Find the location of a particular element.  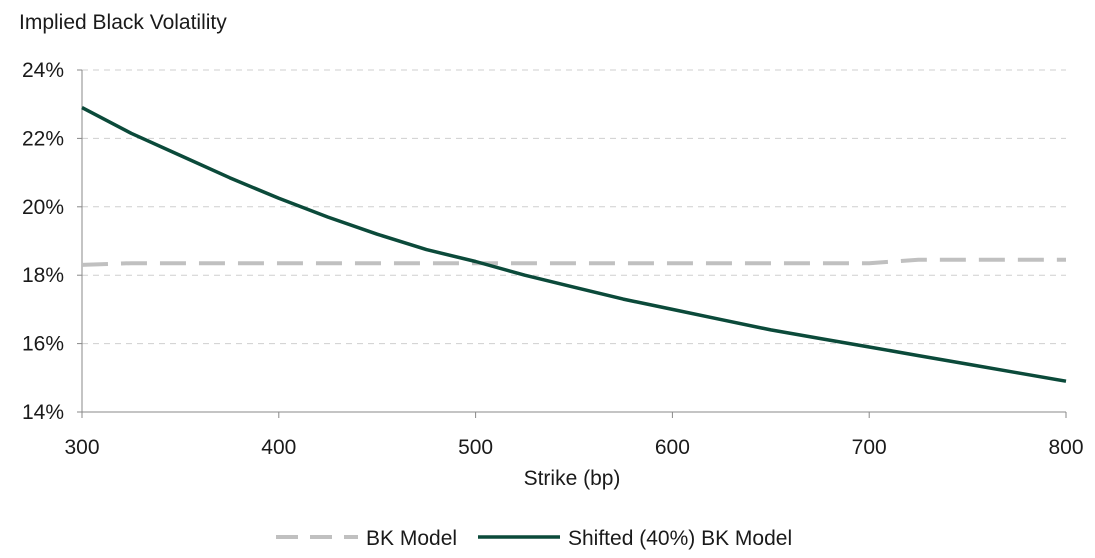

series-line-bk-model is located at coordinates (573, 262).